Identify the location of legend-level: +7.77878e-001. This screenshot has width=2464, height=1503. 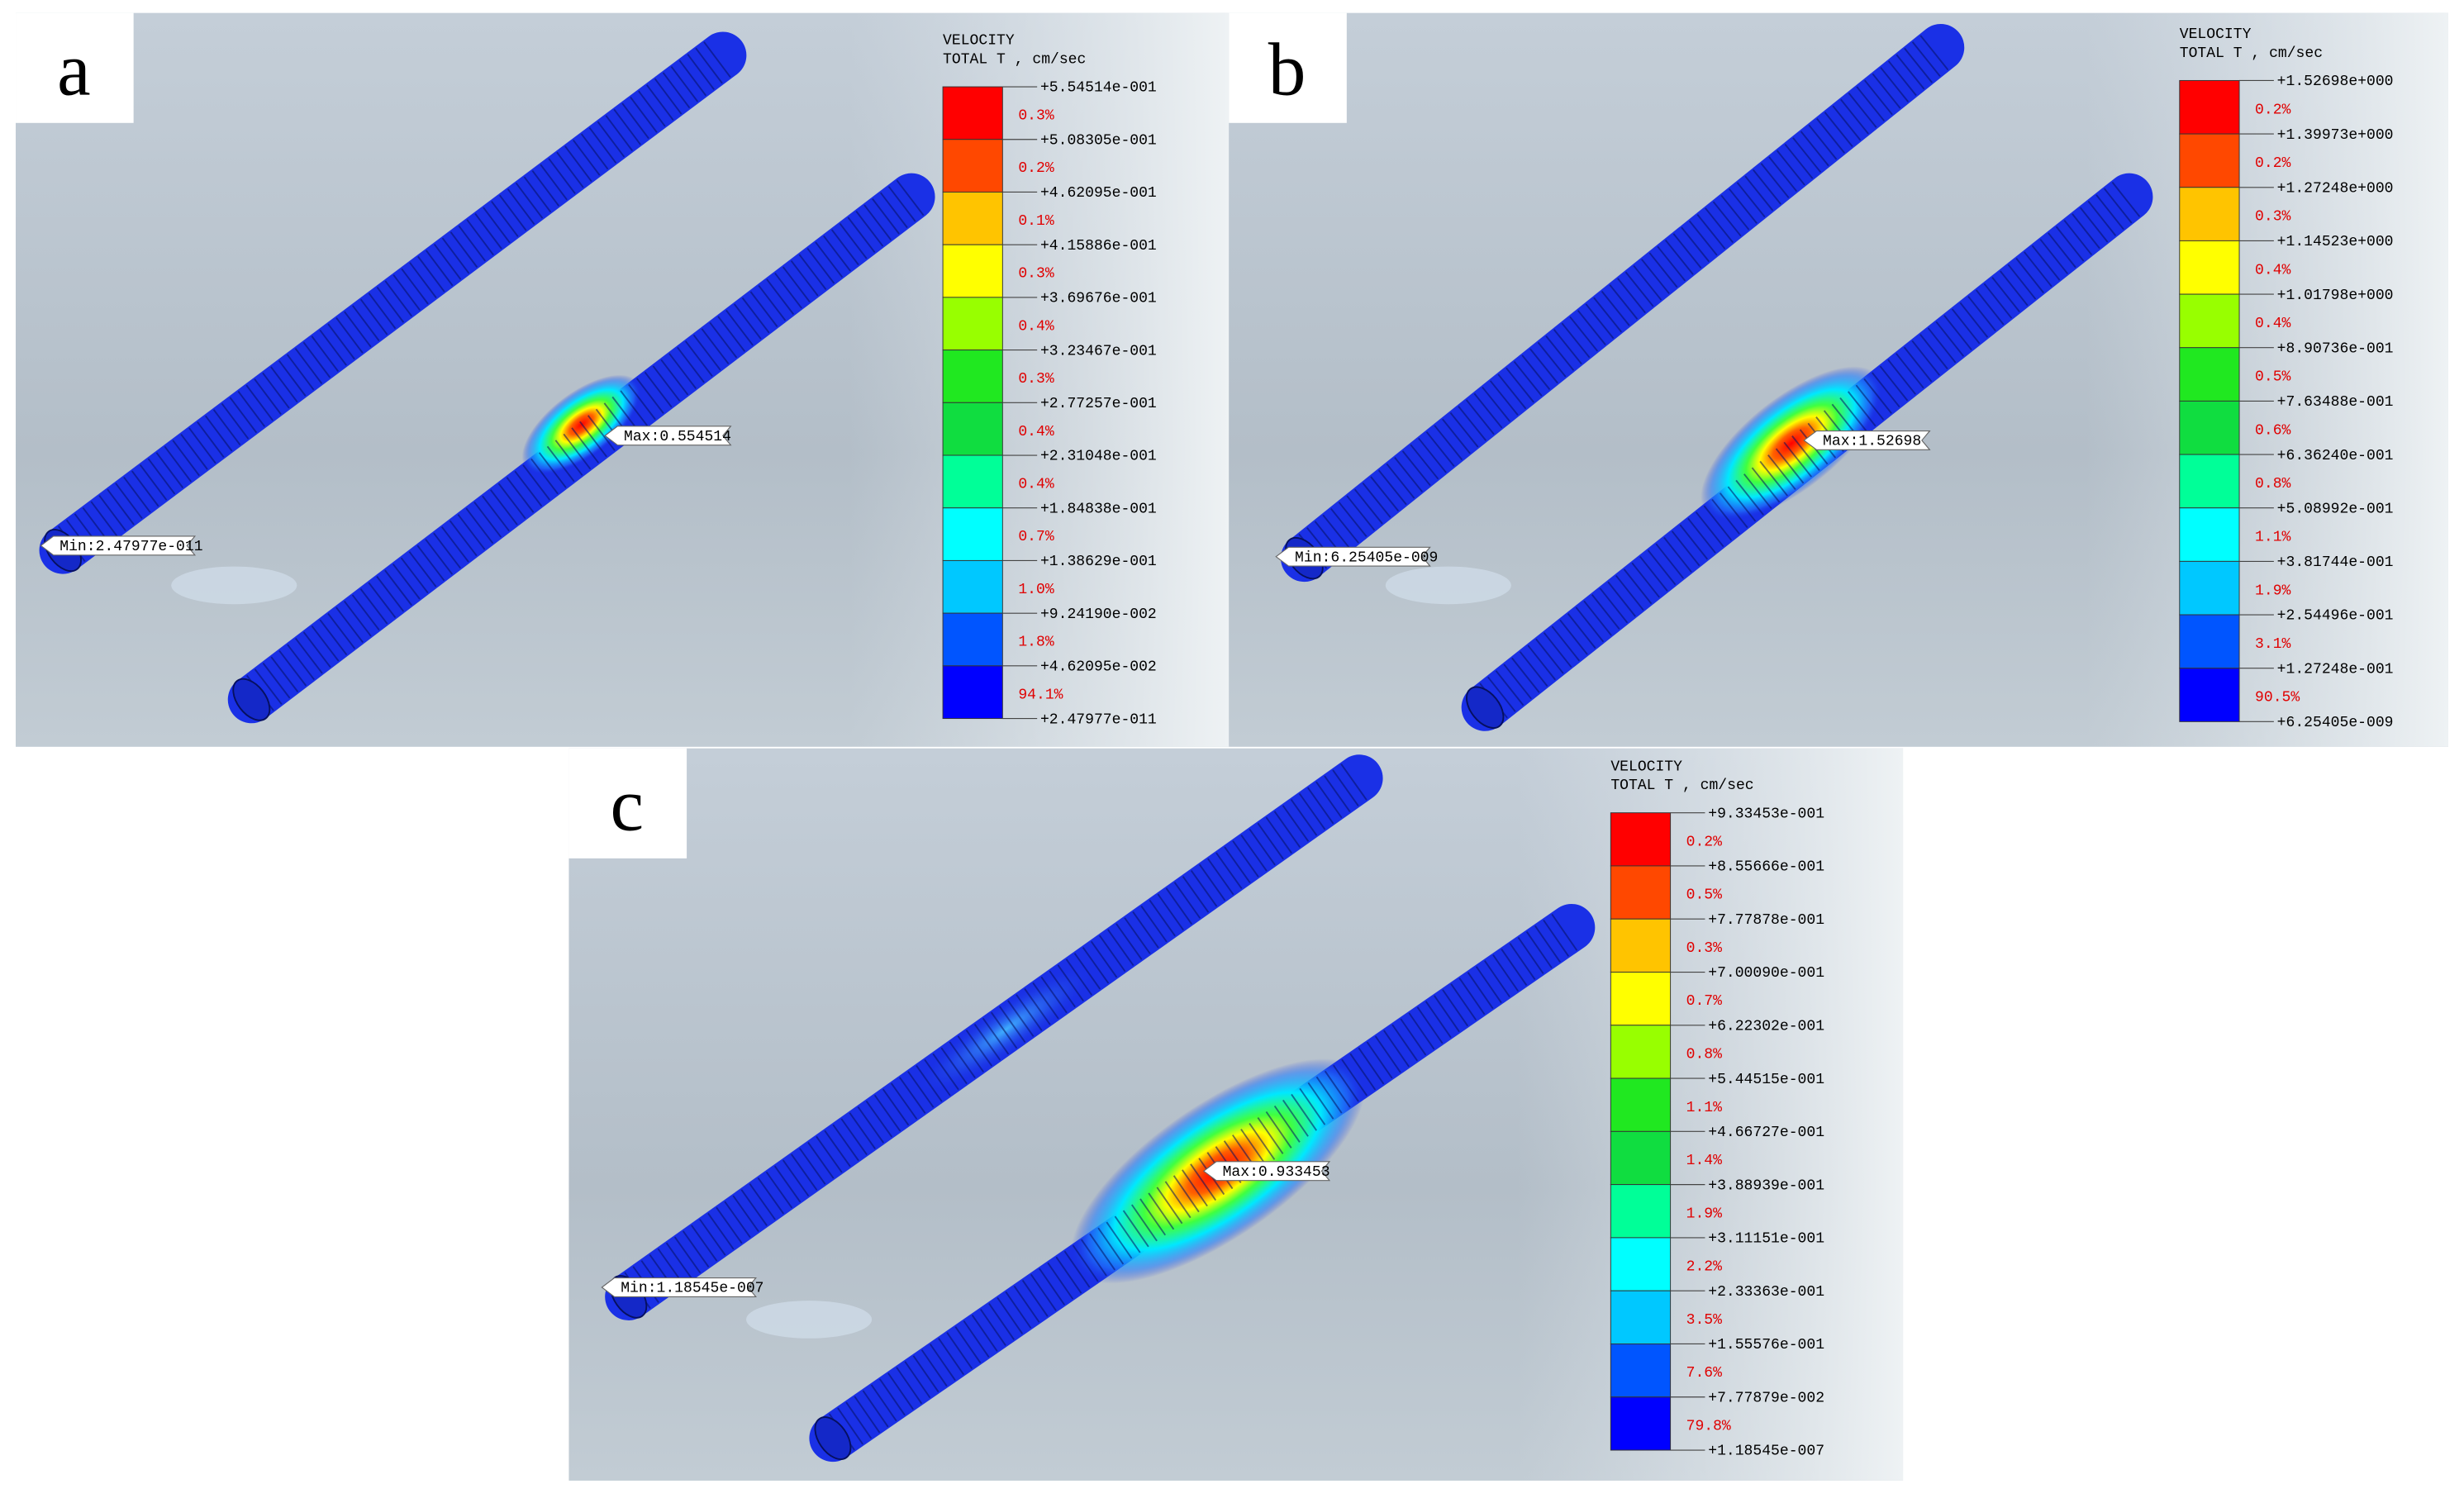
(1766, 920).